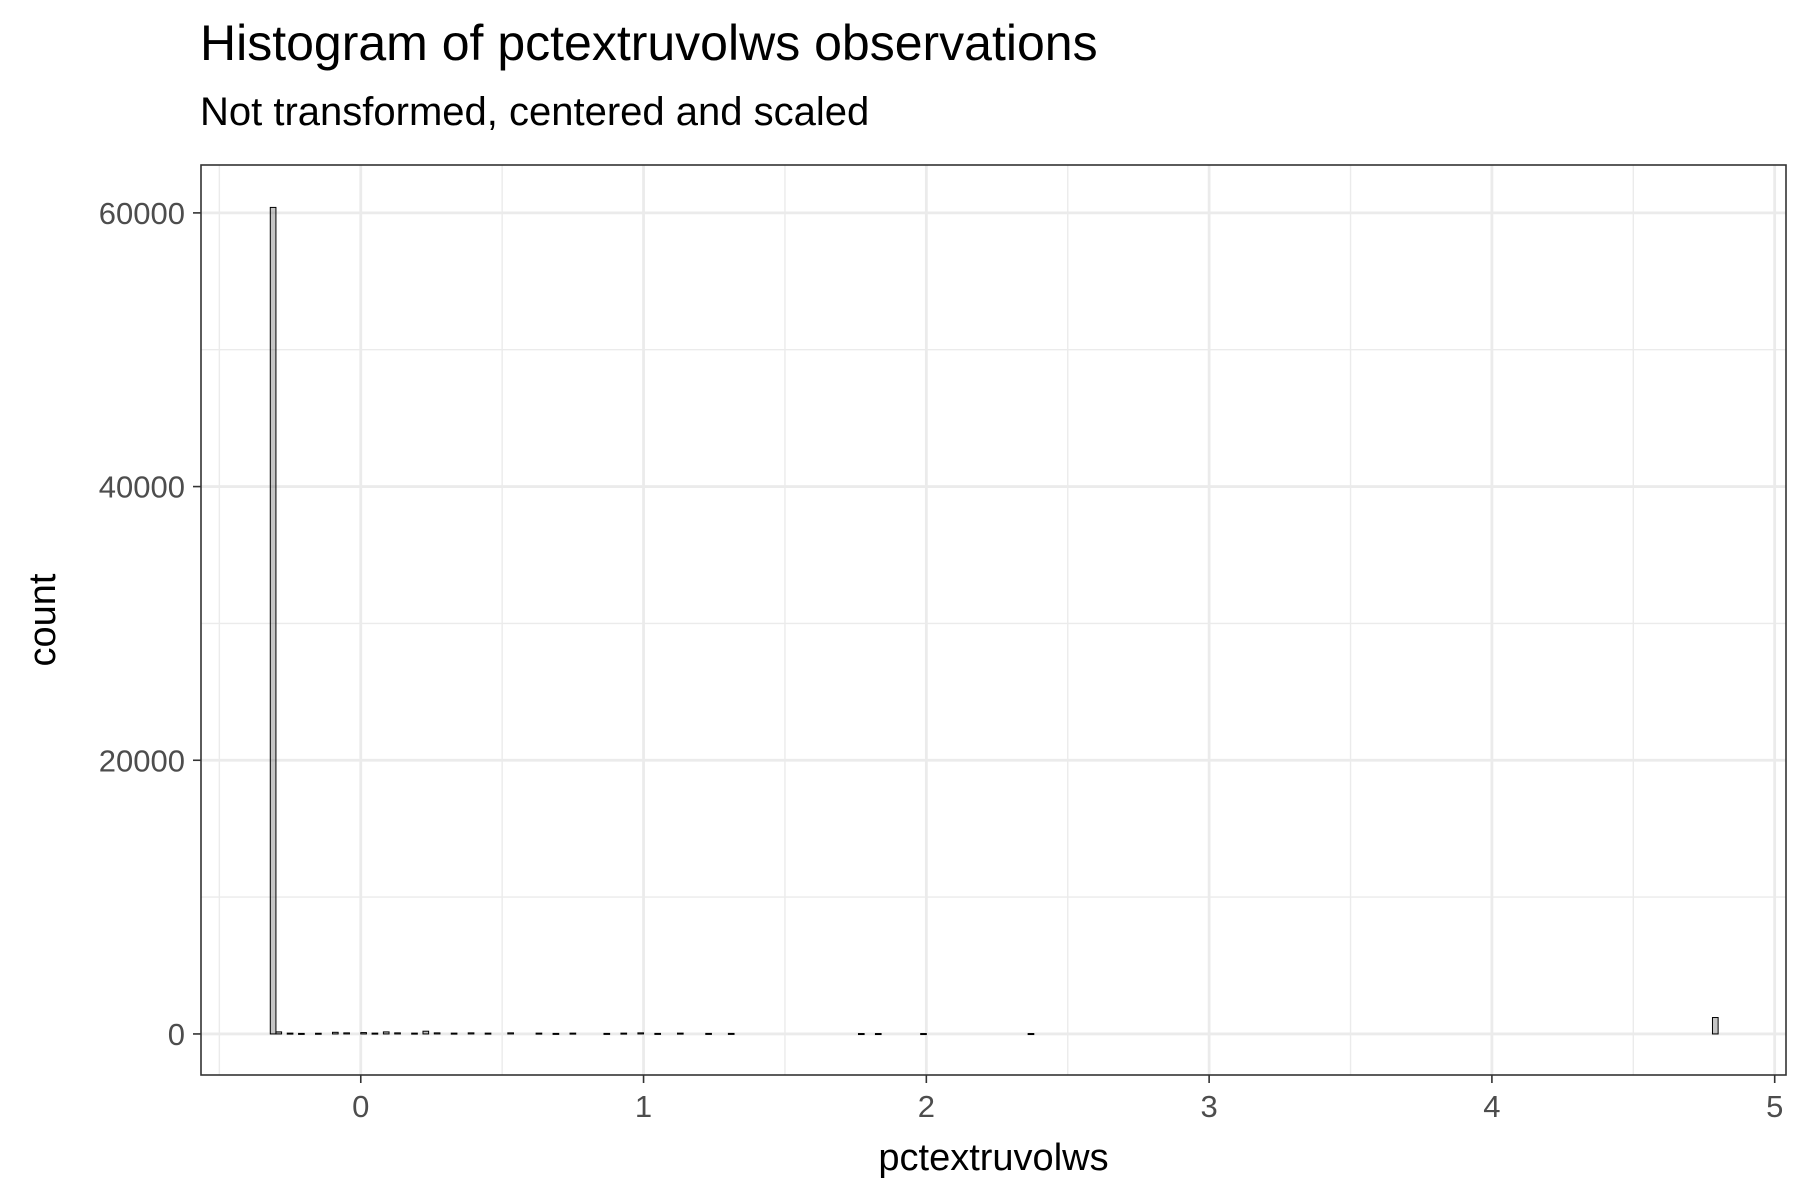  I want to click on y-tick-label: 0, so click(176, 1034).